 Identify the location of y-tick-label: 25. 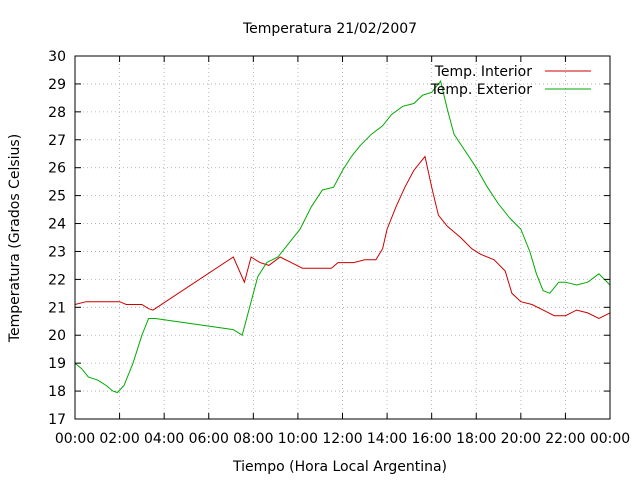
(57, 197).